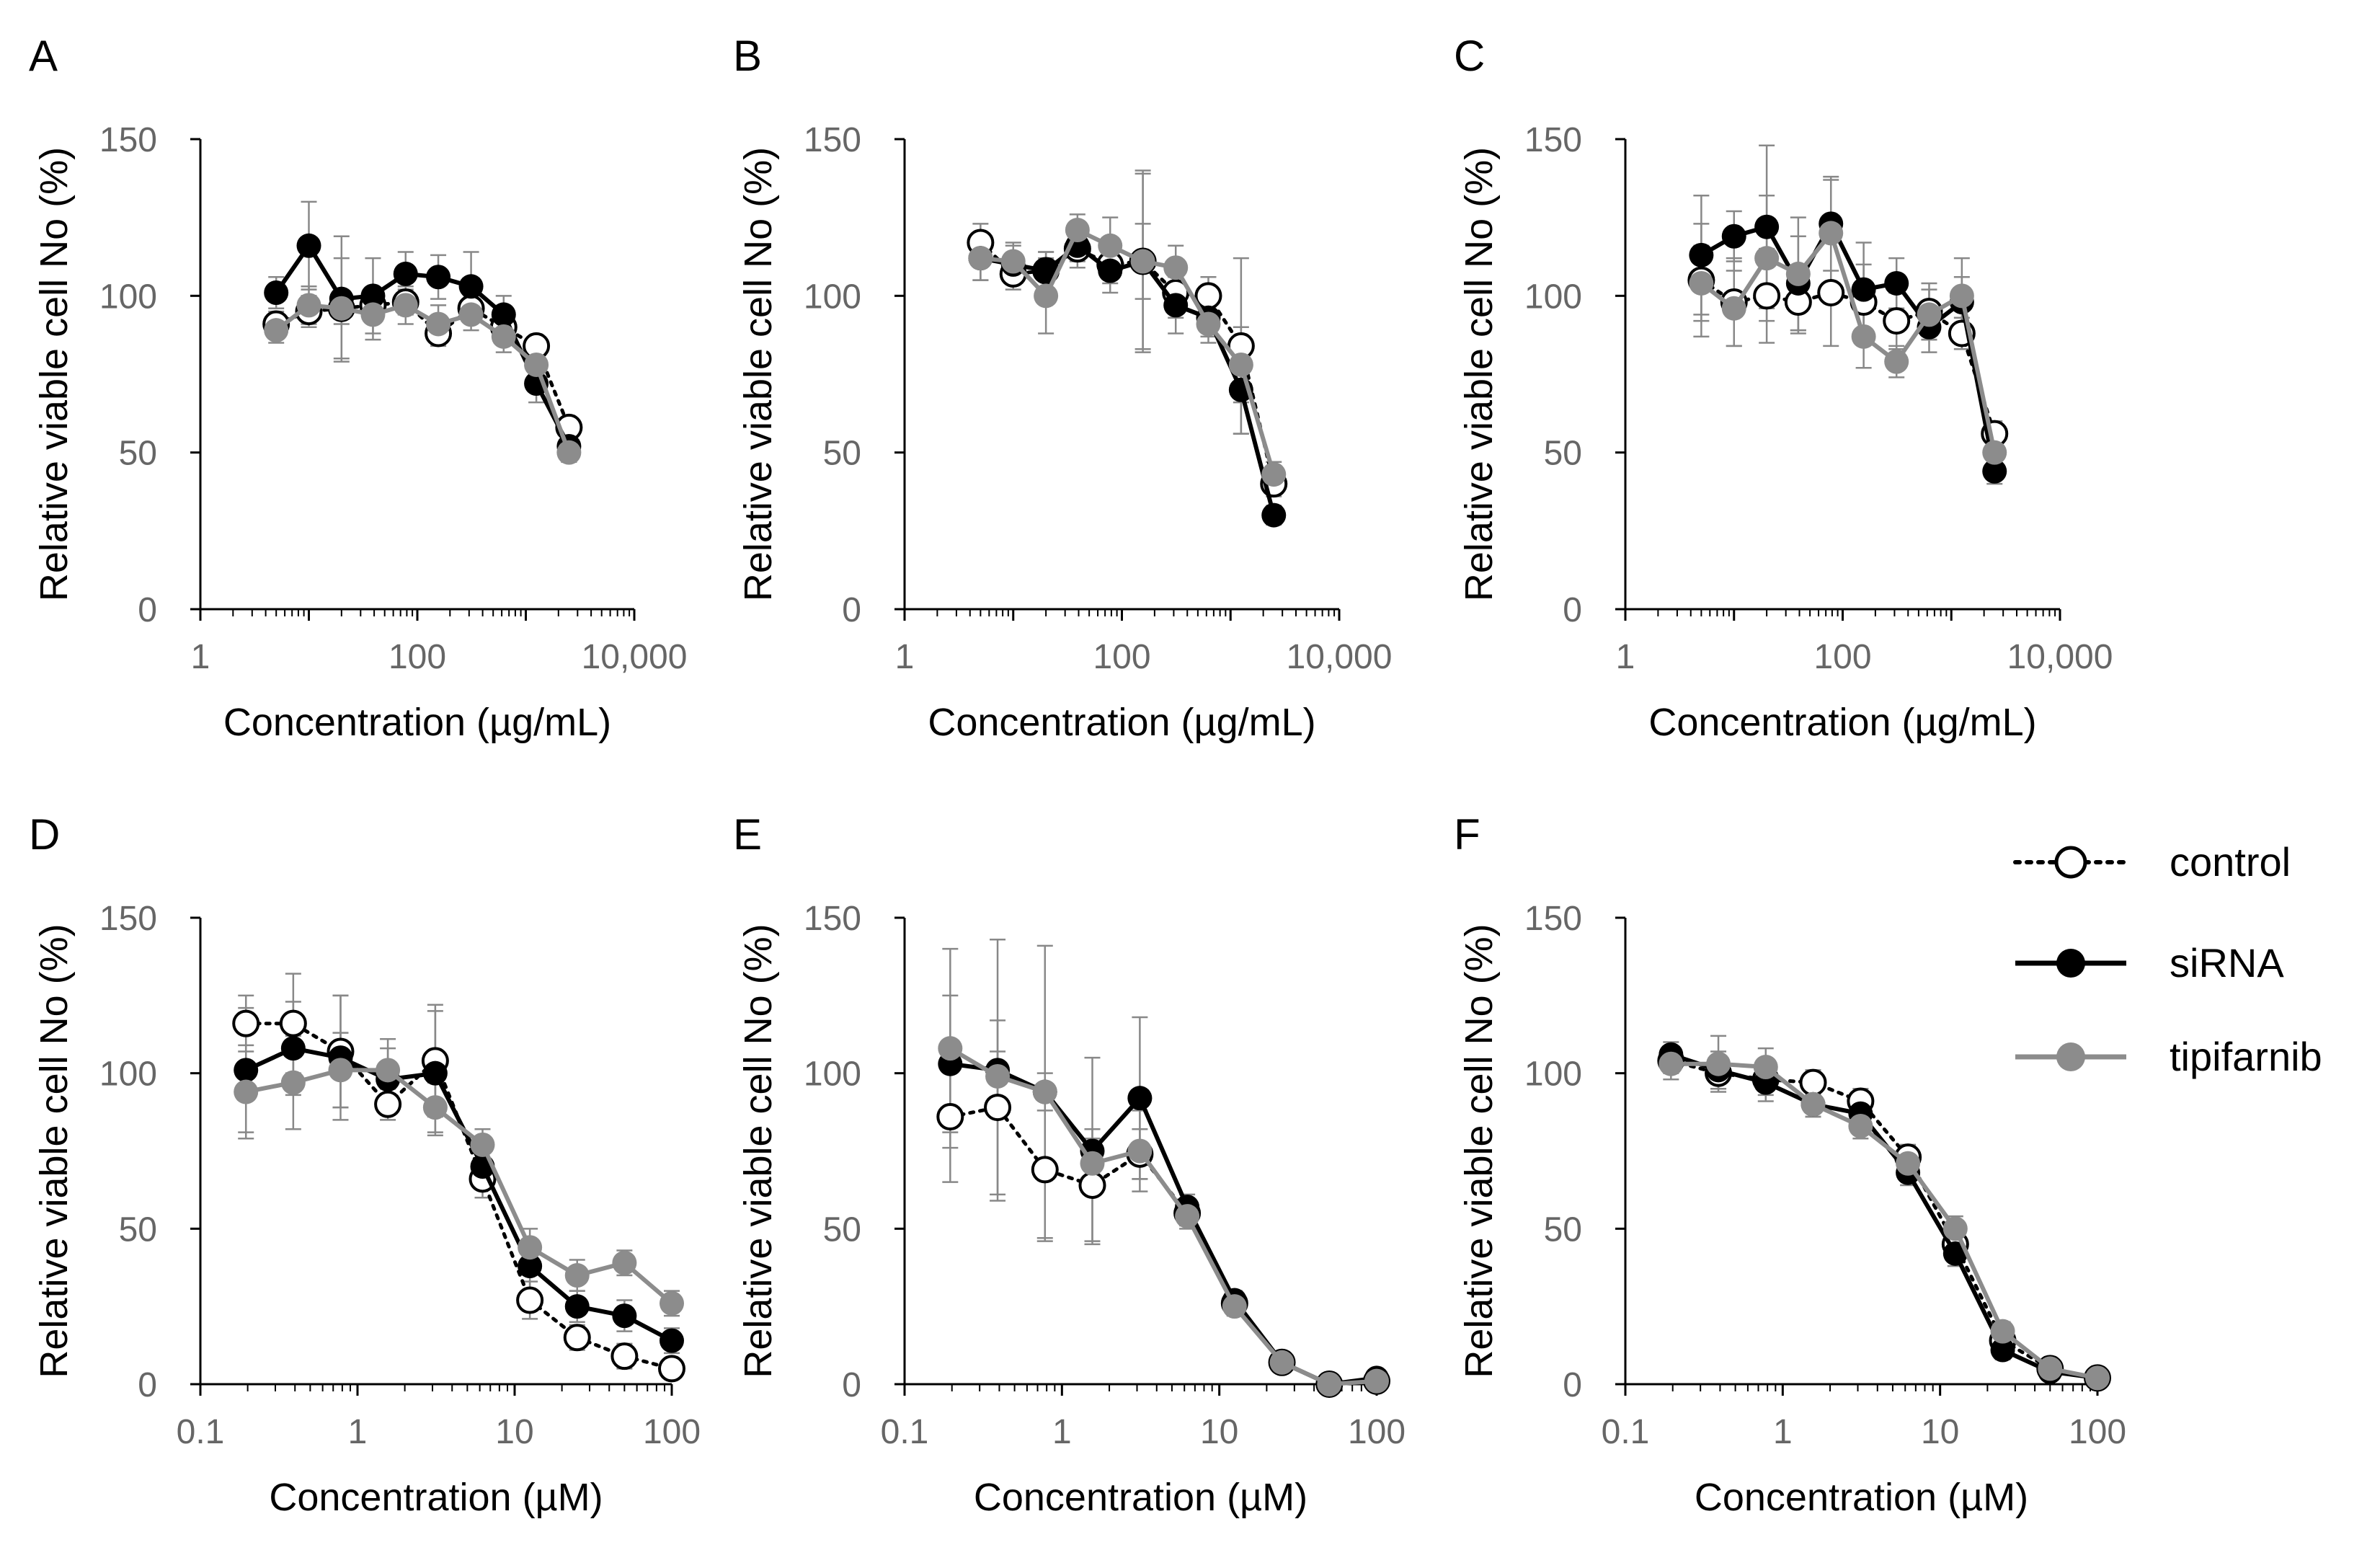  Describe the element at coordinates (747, 834) in the screenshot. I see `panel-label-e: E` at that location.